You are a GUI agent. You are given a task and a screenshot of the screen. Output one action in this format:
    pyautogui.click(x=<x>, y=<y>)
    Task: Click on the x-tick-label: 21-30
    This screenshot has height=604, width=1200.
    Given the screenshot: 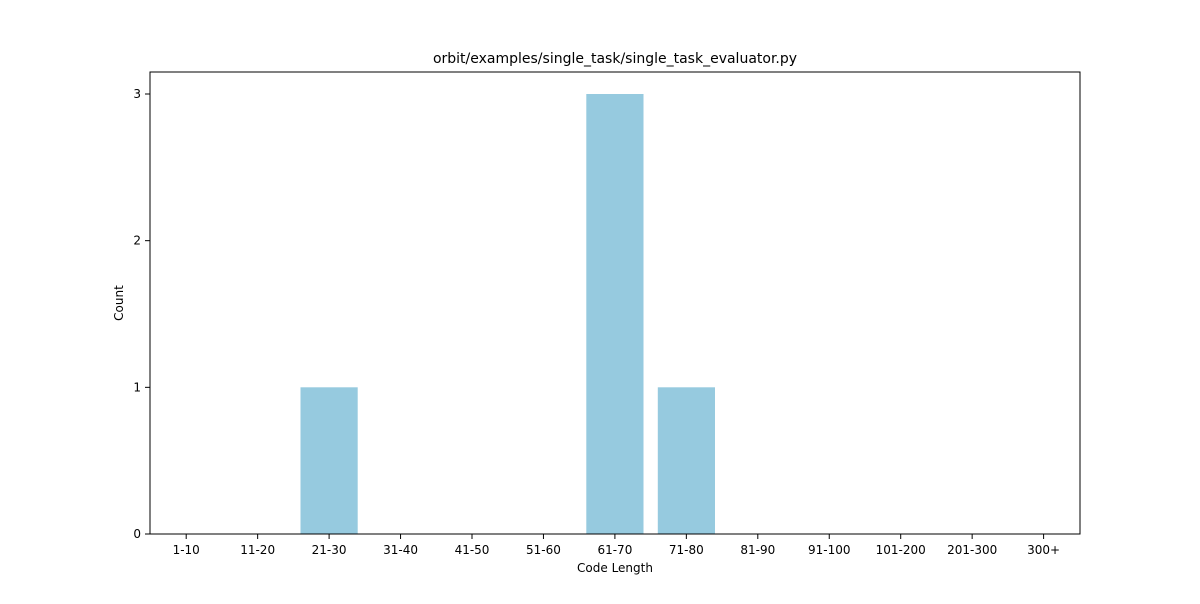 What is the action you would take?
    pyautogui.click(x=329, y=550)
    